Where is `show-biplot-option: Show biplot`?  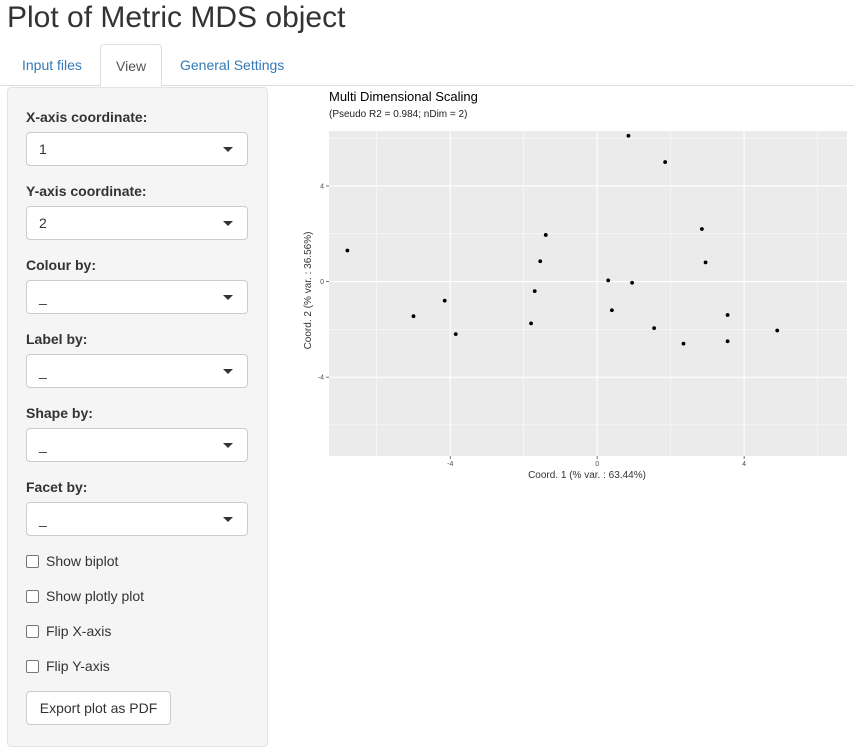 show-biplot-option: Show biplot is located at coordinates (72, 561).